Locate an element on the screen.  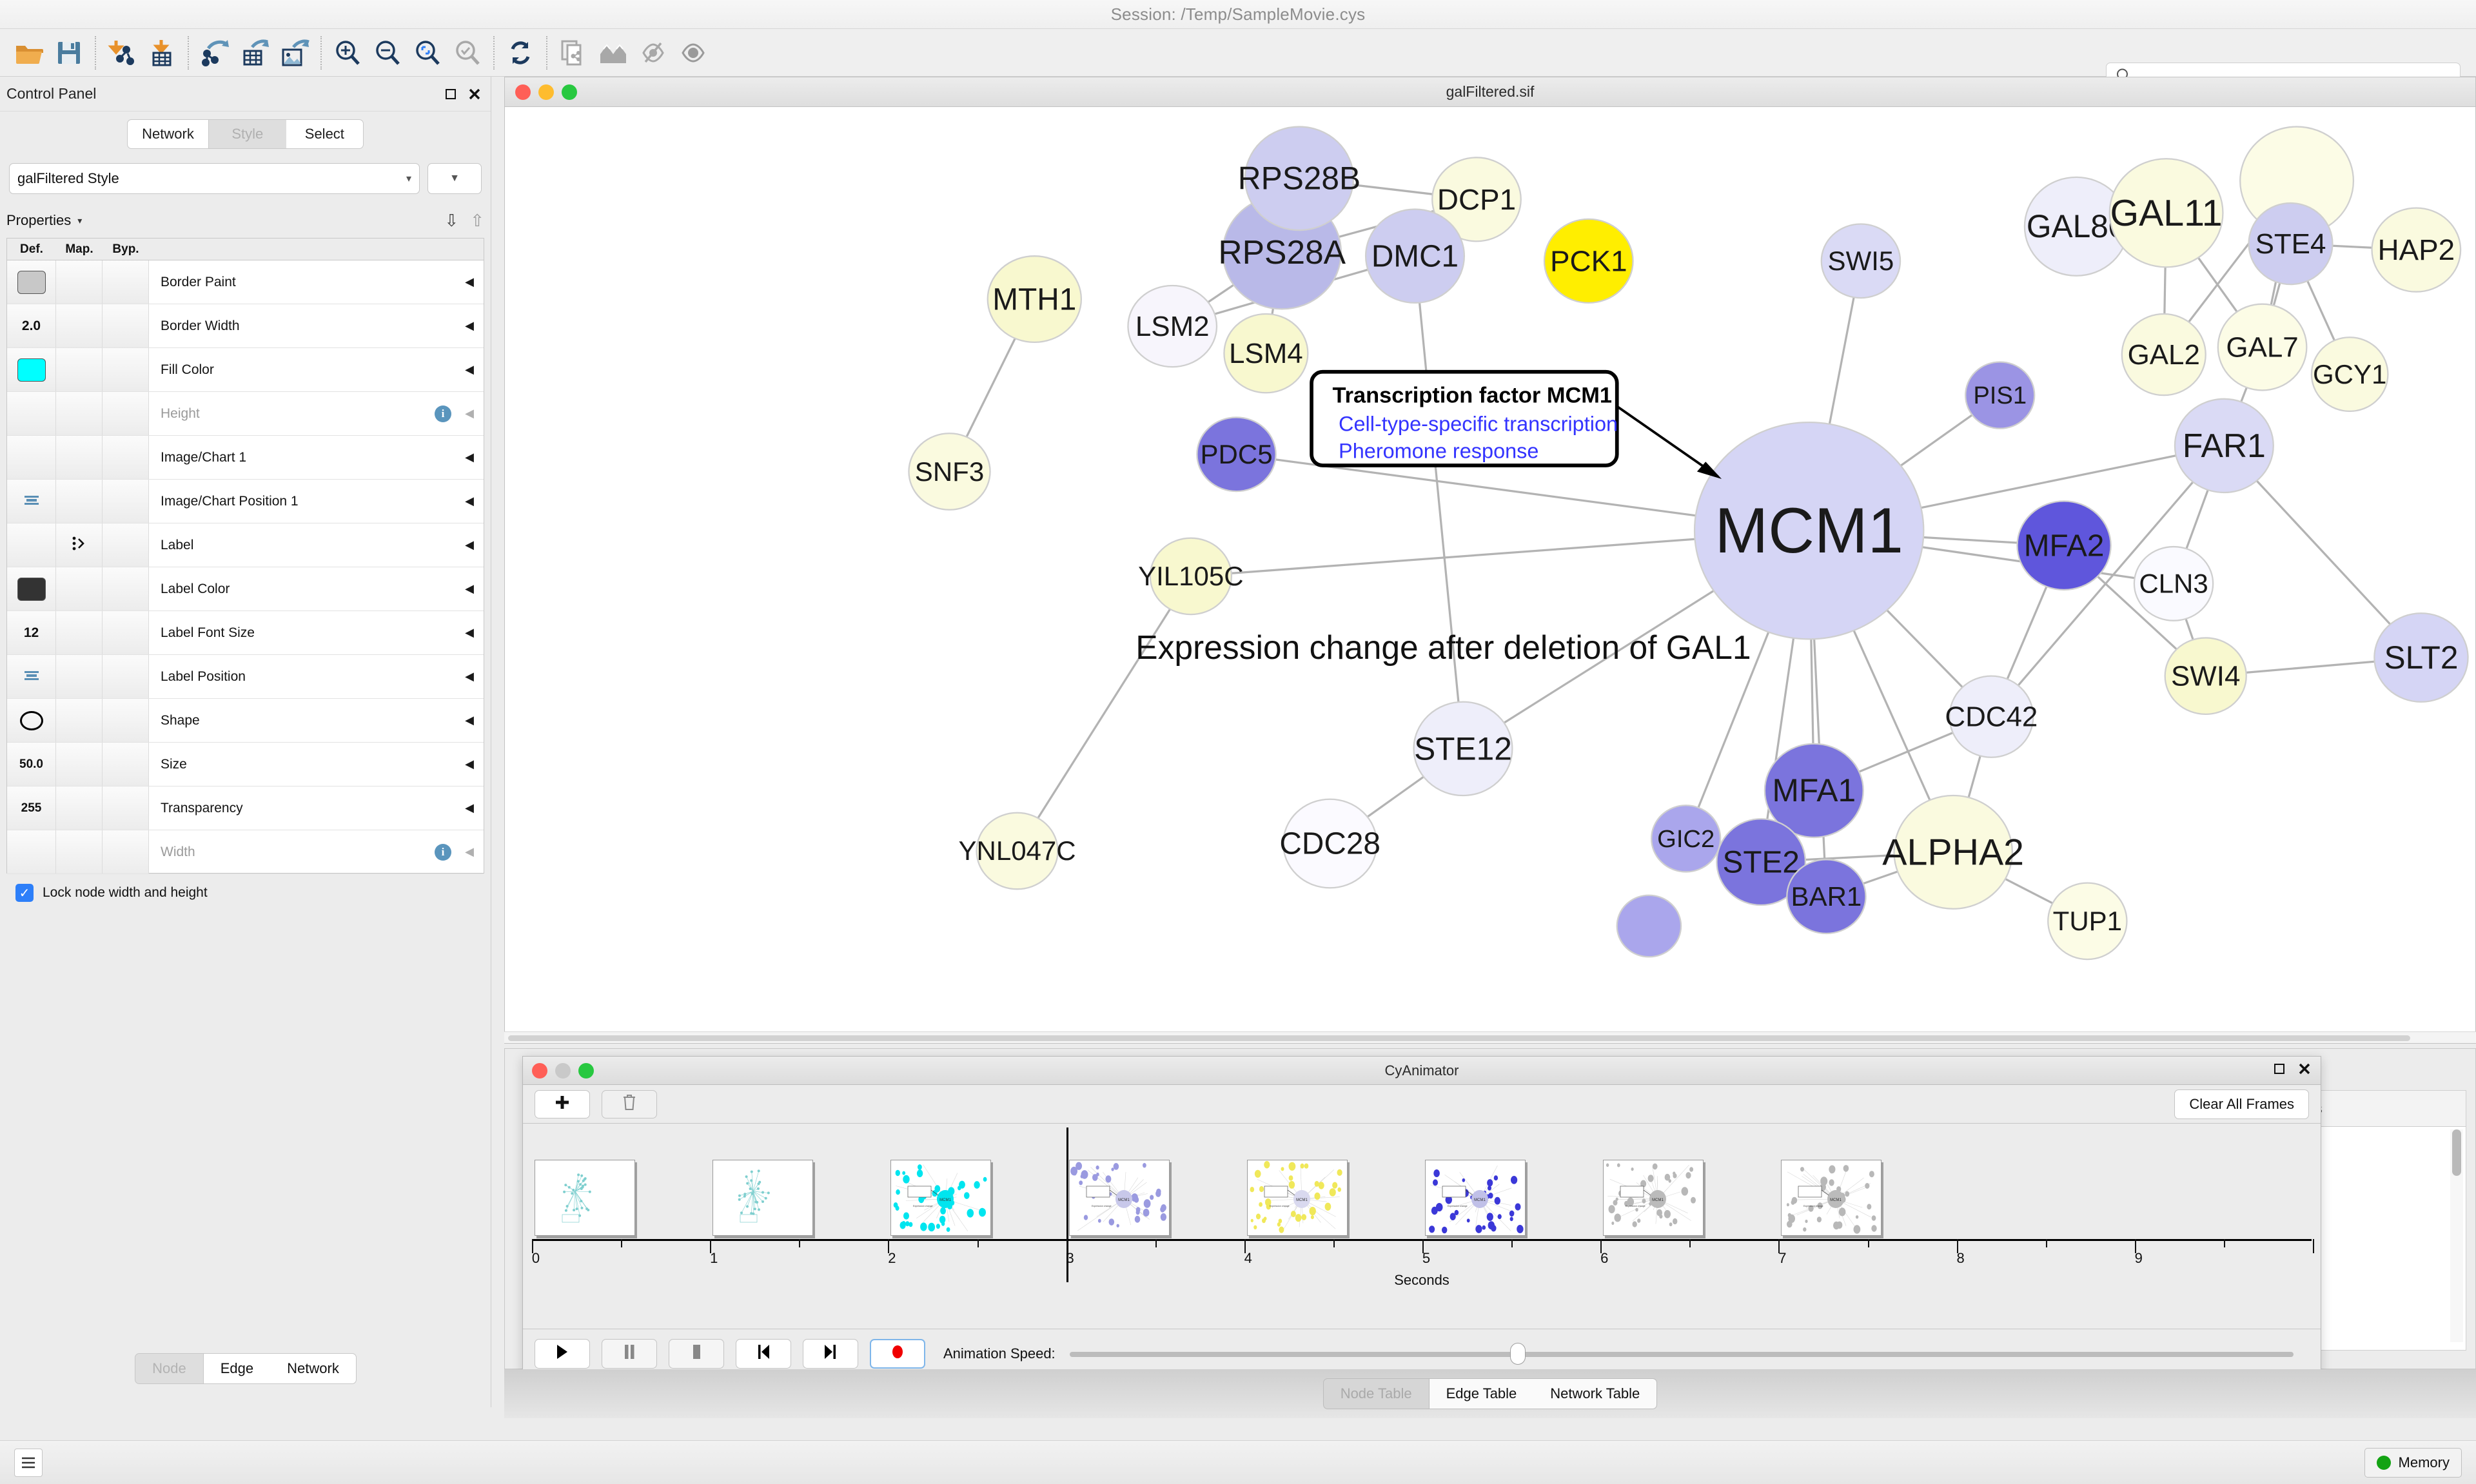
import-table-icon is located at coordinates (162, 53).